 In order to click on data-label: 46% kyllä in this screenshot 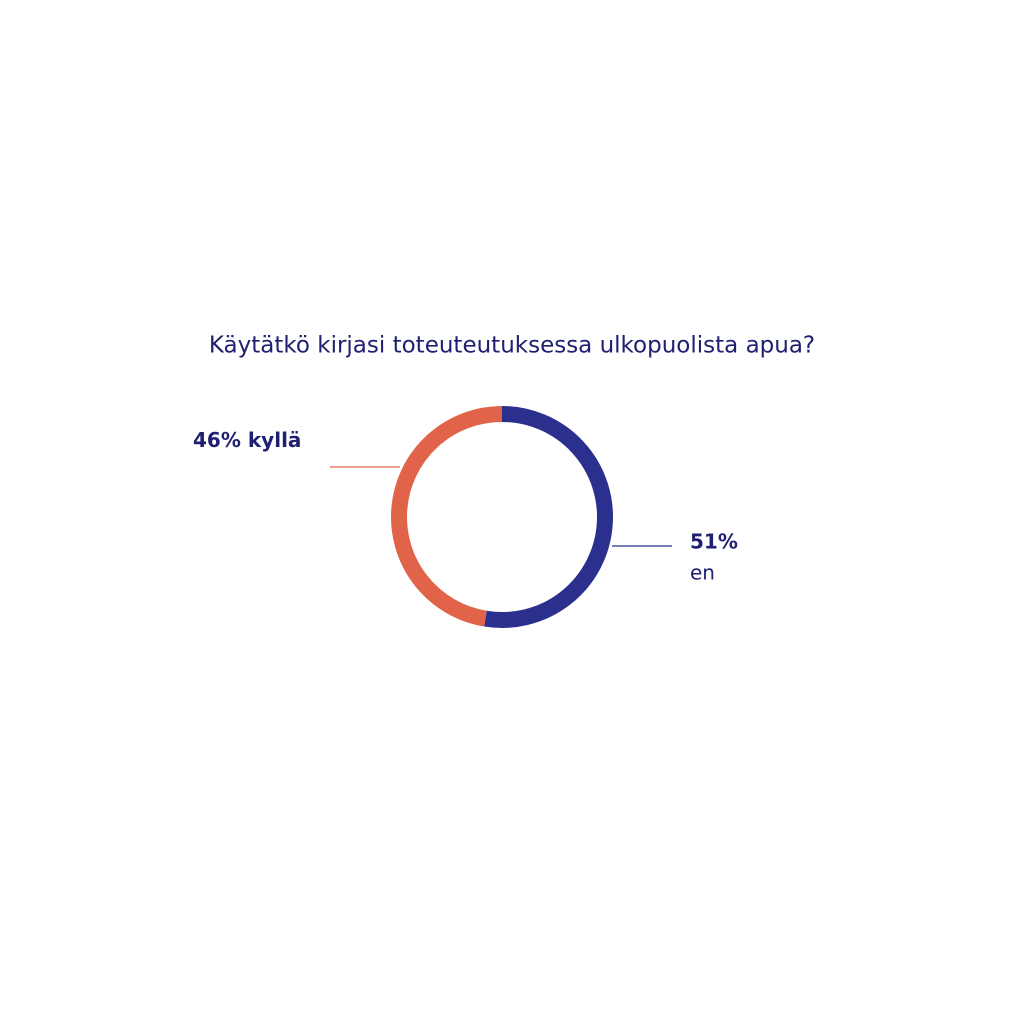, I will do `click(247, 440)`.